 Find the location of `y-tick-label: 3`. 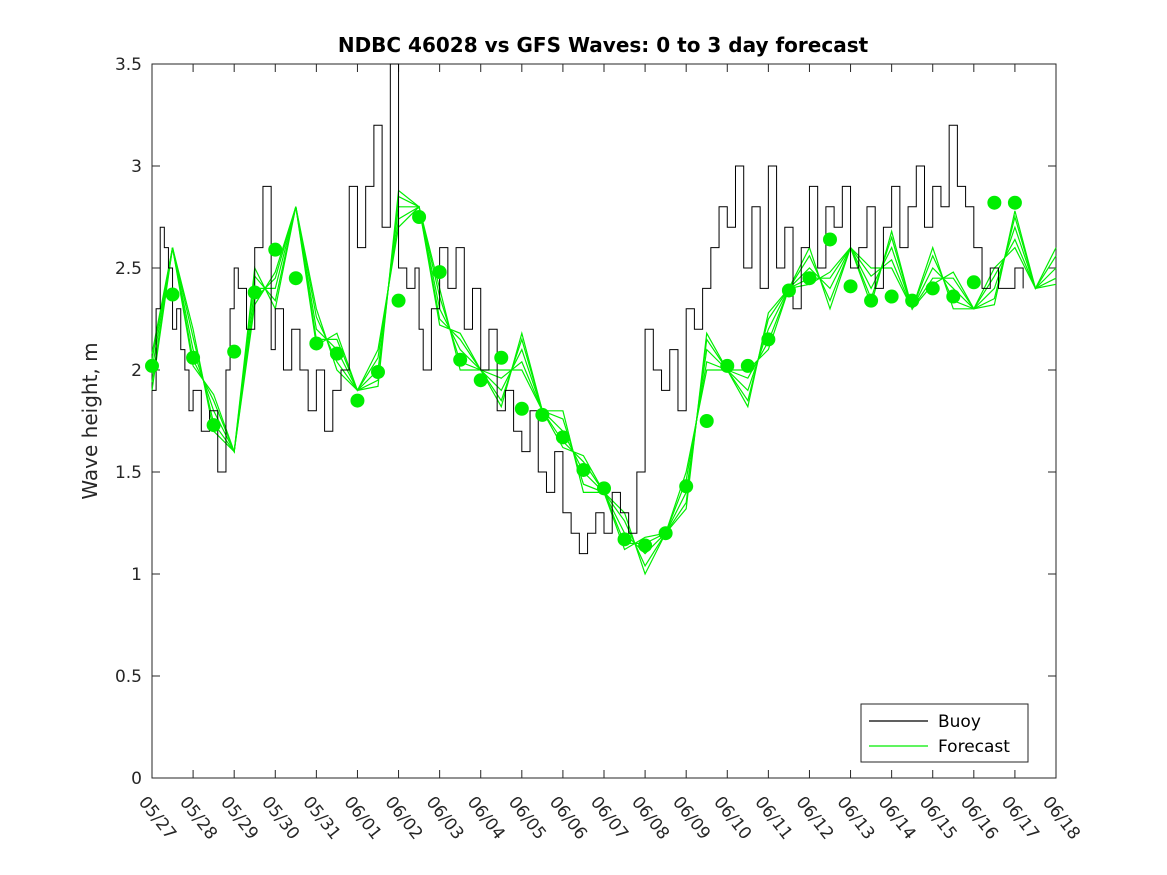

y-tick-label: 3 is located at coordinates (136, 167).